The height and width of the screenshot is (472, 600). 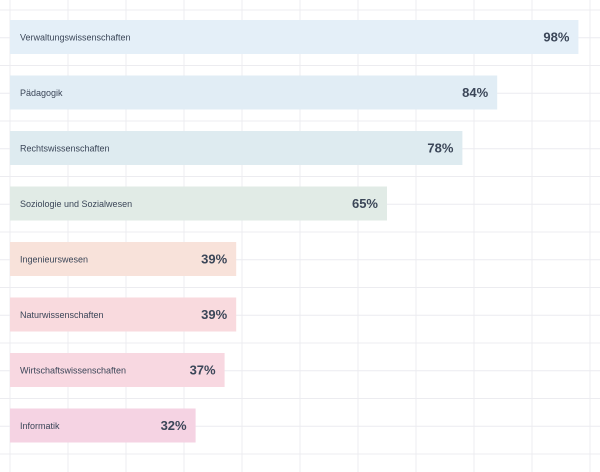 I want to click on category-label: Wirtschaftswissenschaften, so click(x=73, y=371).